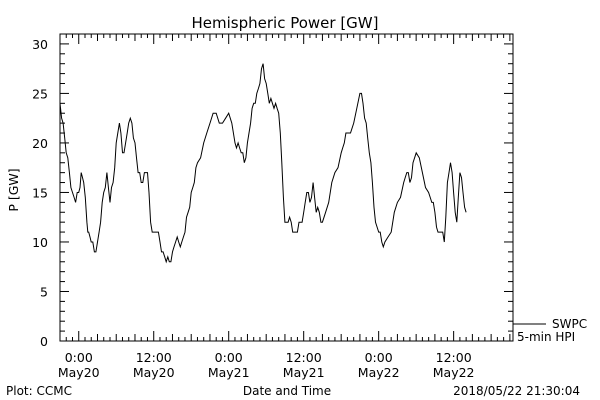 The height and width of the screenshot is (400, 600). I want to click on y-tick-label: 15, so click(40, 192).